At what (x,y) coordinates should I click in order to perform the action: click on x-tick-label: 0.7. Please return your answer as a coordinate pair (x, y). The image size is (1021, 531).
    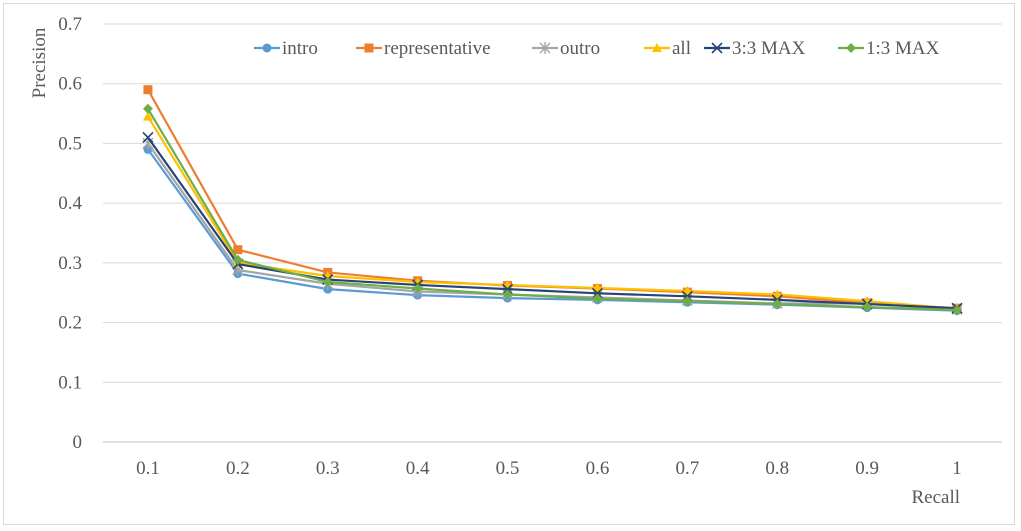
    Looking at the image, I should click on (687, 468).